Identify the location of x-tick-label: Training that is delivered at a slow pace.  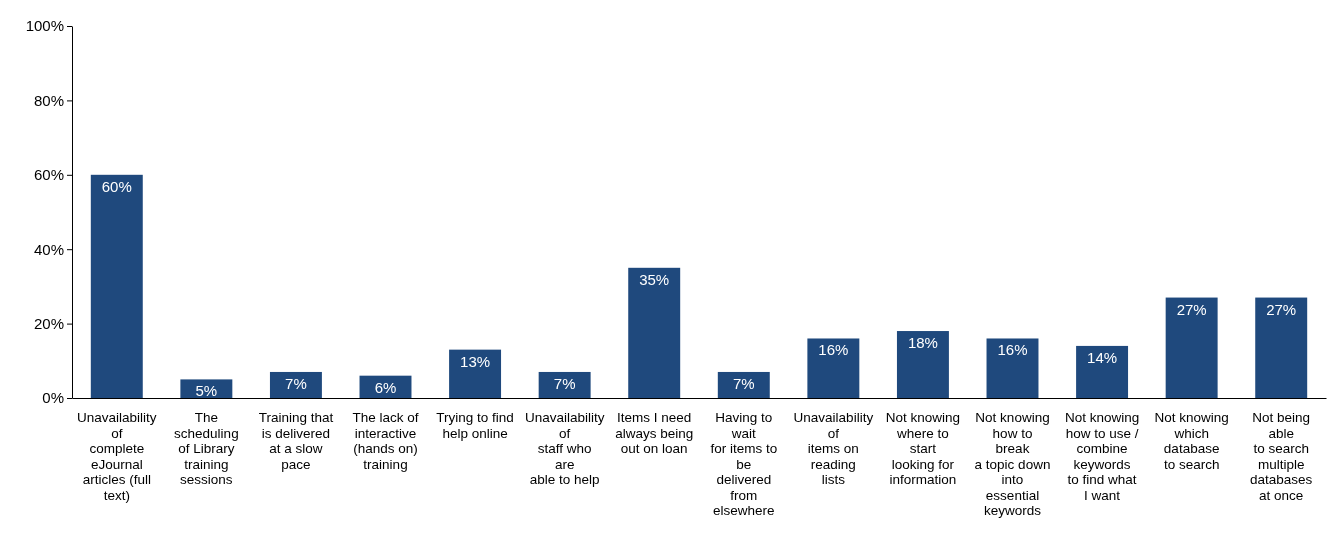
(296, 441).